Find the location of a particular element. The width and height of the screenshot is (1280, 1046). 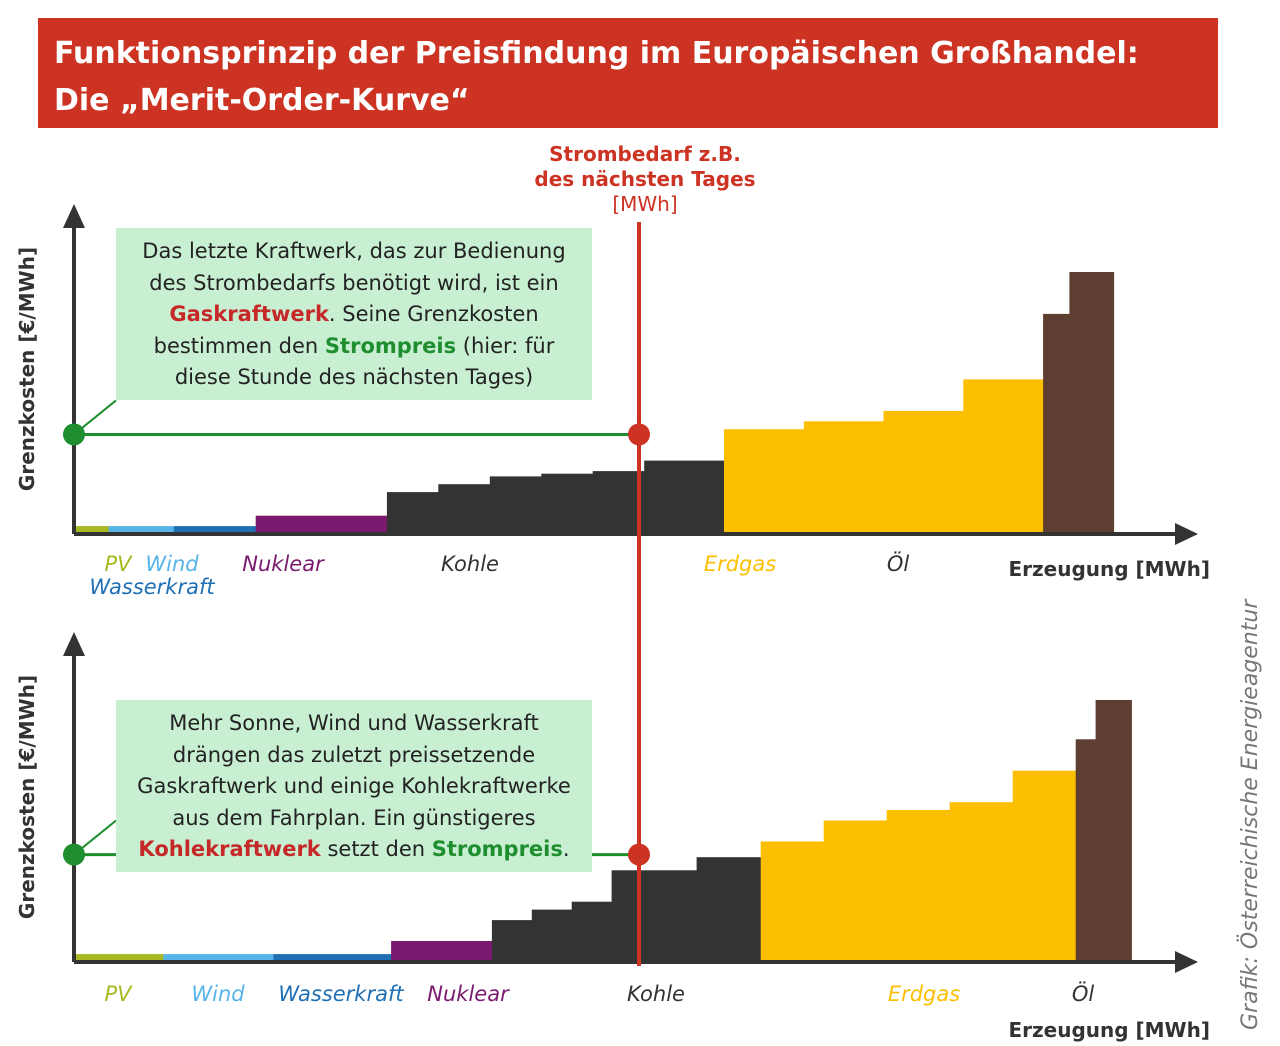

bottom-y-axis-label: Grenzkosten [€/MWh] is located at coordinates (27, 797).